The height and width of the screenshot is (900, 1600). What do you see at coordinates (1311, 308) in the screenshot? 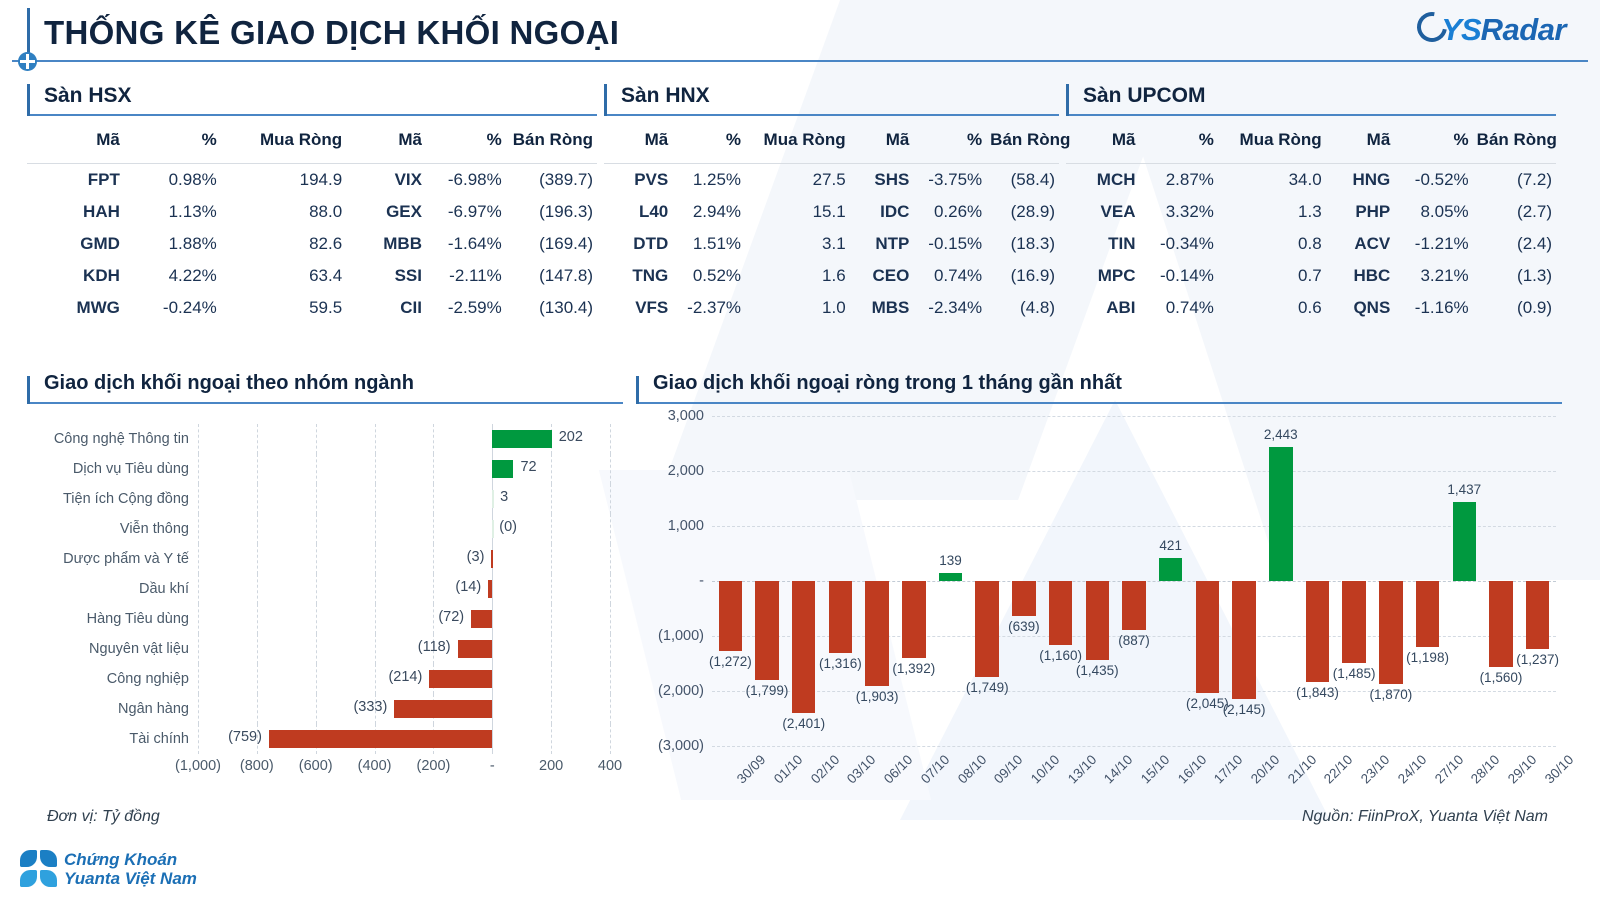
I see `table-row: ABI 0.74% 0.6 QNS -1.16% (0.9)` at bounding box center [1311, 308].